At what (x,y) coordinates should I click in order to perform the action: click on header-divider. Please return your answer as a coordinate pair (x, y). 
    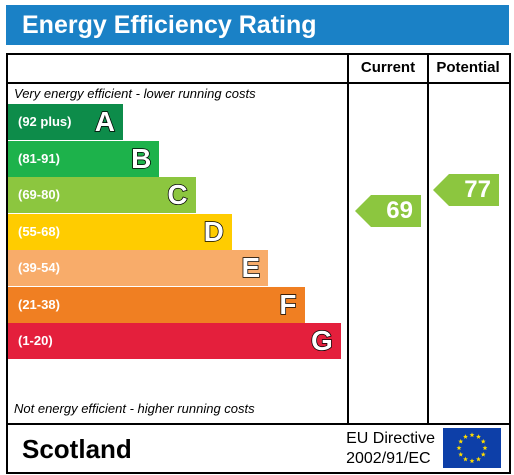
    Looking at the image, I should click on (258, 83).